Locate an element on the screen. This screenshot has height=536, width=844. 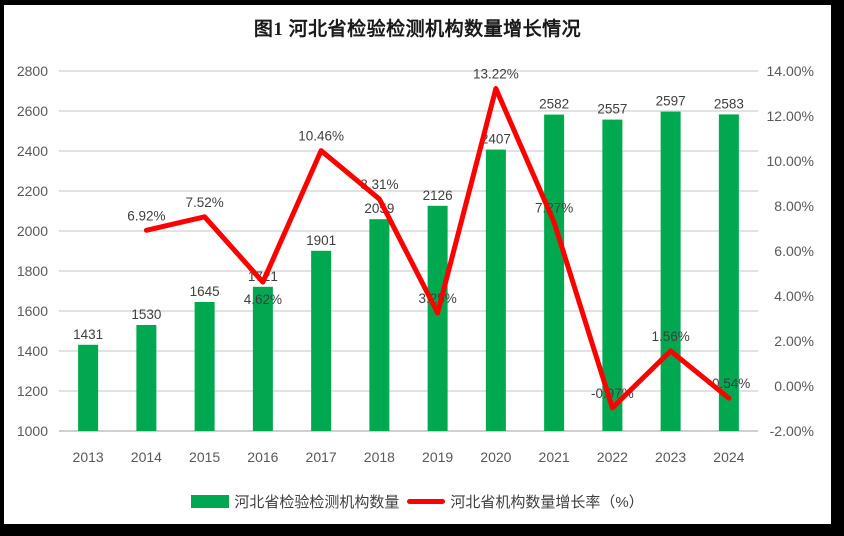
x-axis-label: 2024 is located at coordinates (728, 457).